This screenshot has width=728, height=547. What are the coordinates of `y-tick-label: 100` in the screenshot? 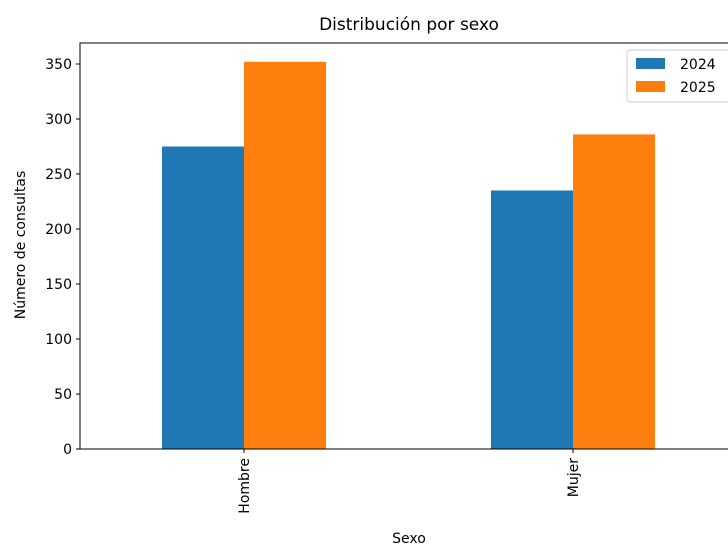 It's located at (58, 340).